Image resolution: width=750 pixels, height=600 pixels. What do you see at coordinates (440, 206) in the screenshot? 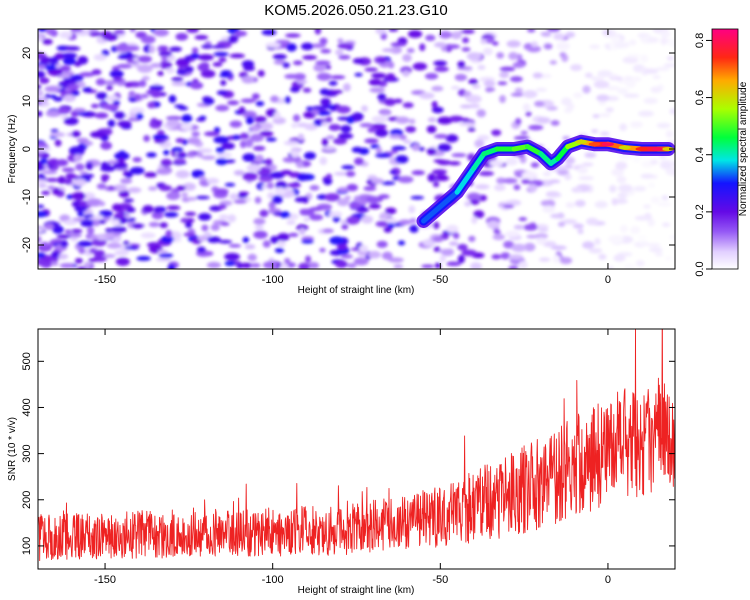
I see `track-segment` at bounding box center [440, 206].